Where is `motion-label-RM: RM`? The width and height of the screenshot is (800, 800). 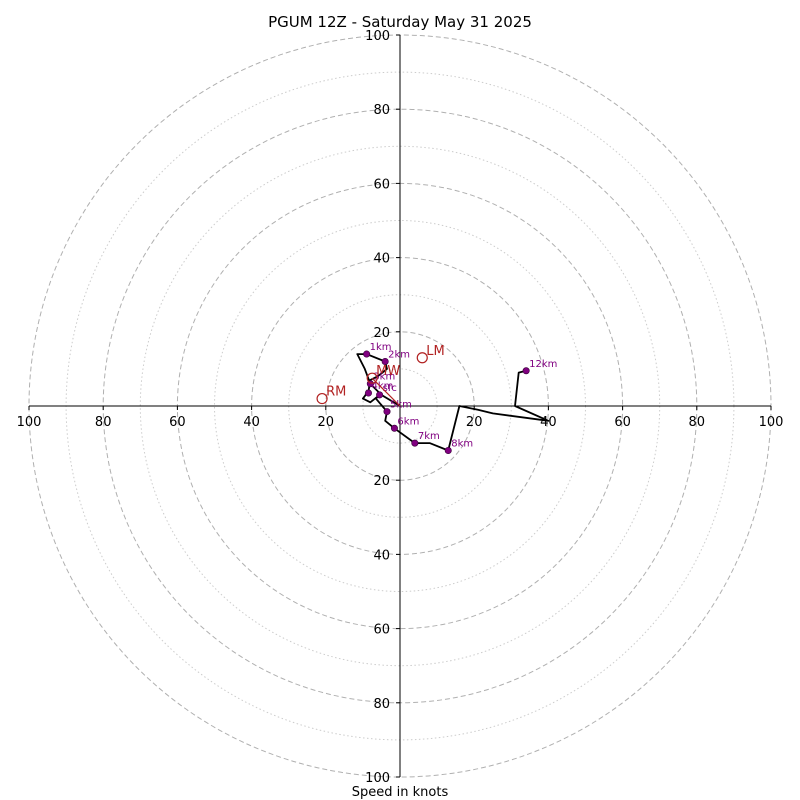
motion-label-RM: RM is located at coordinates (336, 392).